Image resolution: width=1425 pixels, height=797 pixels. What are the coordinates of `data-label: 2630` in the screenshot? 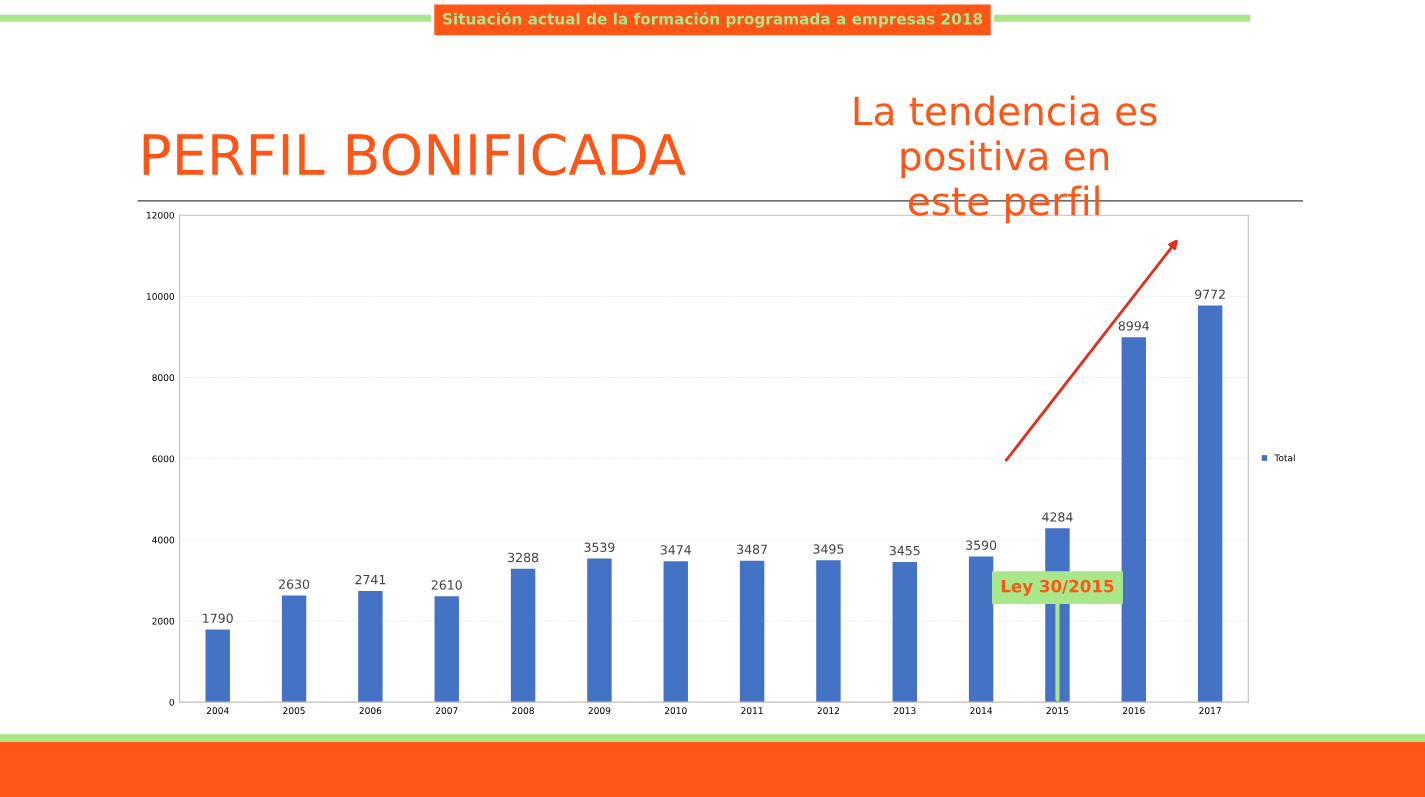 It's located at (294, 584).